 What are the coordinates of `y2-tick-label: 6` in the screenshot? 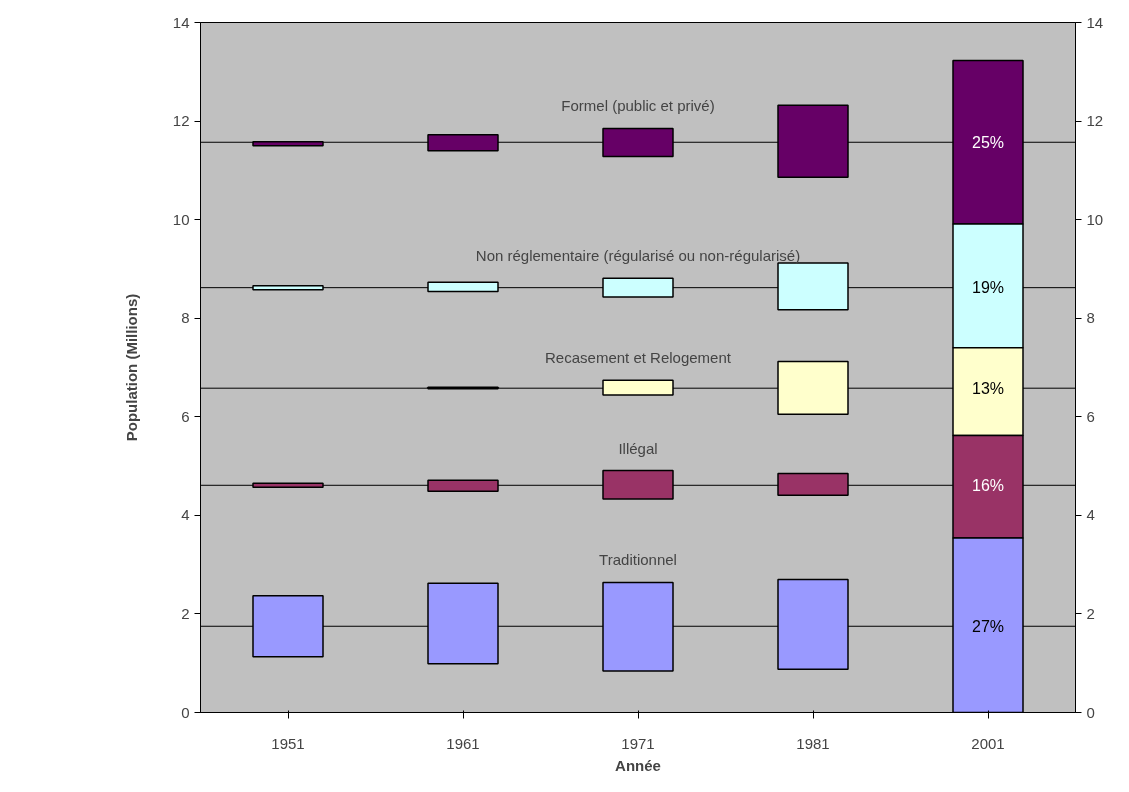 It's located at (1090, 416).